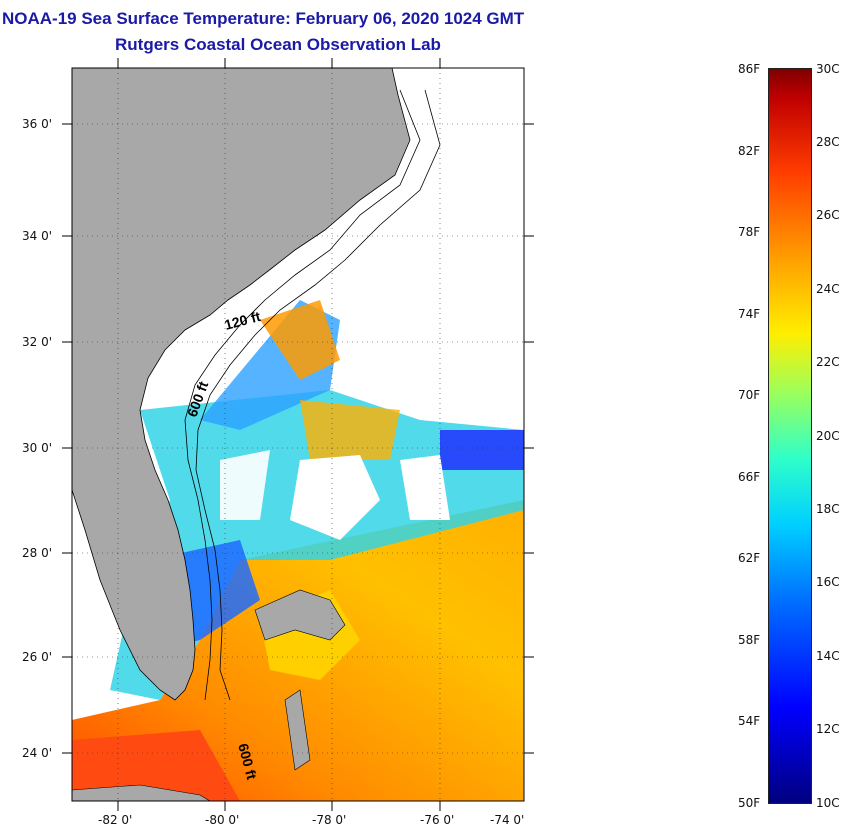  What do you see at coordinates (115, 820) in the screenshot?
I see `lon-label: -82 0'` at bounding box center [115, 820].